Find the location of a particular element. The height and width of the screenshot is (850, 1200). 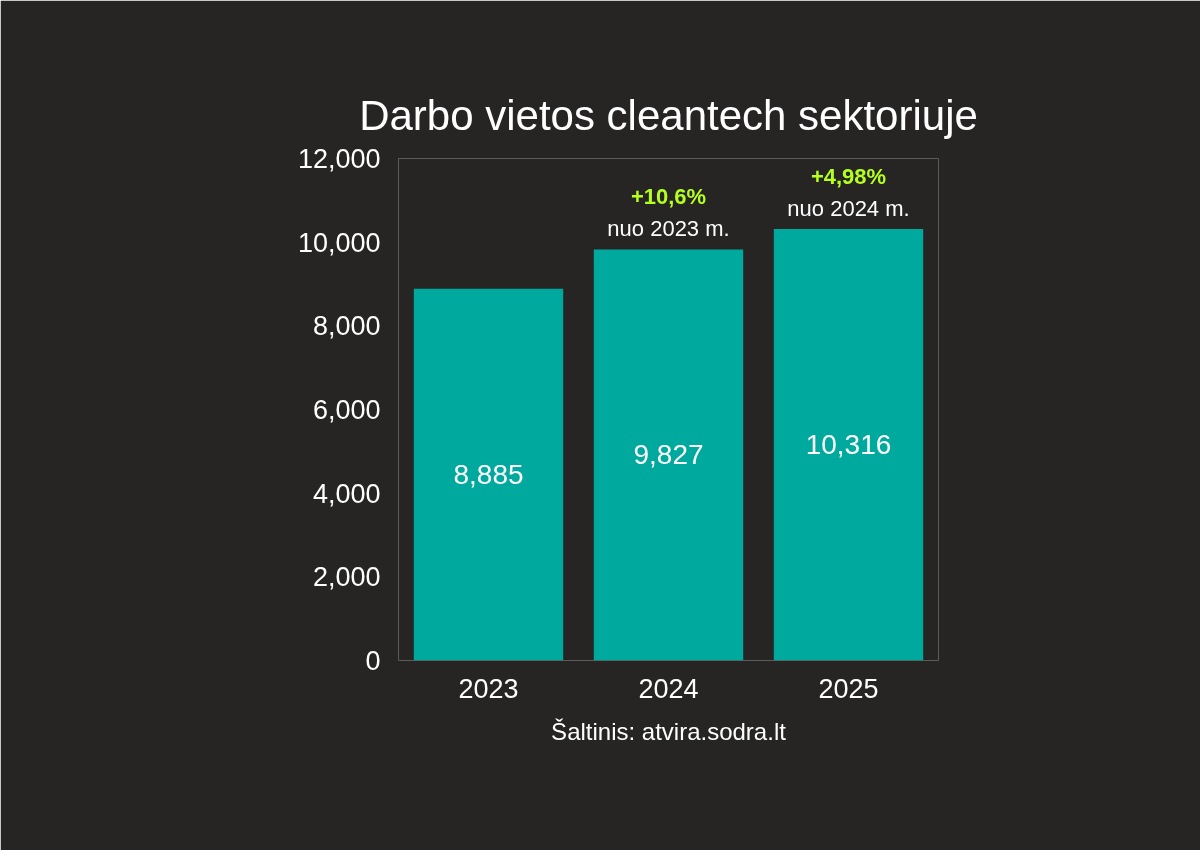

y-tick-label: 12,000 is located at coordinates (339, 159).